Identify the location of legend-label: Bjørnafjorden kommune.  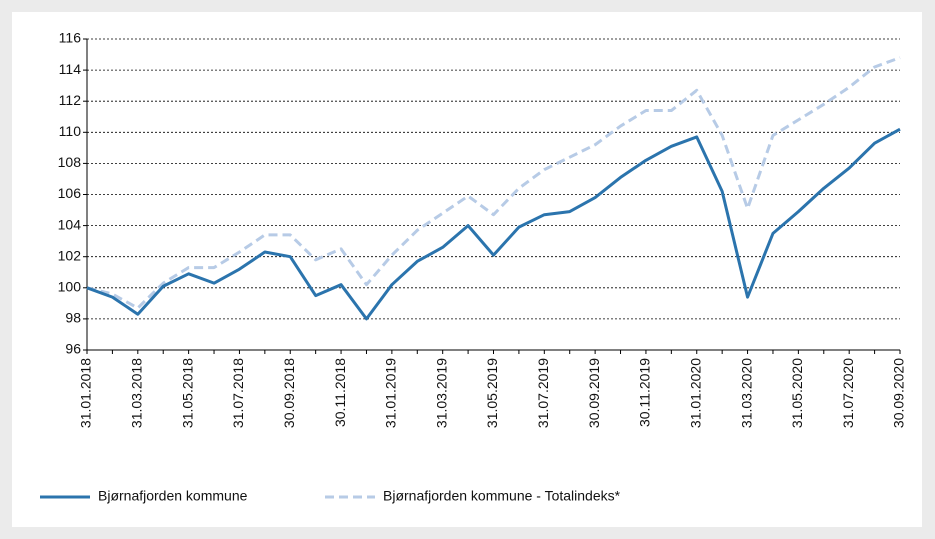
(173, 496).